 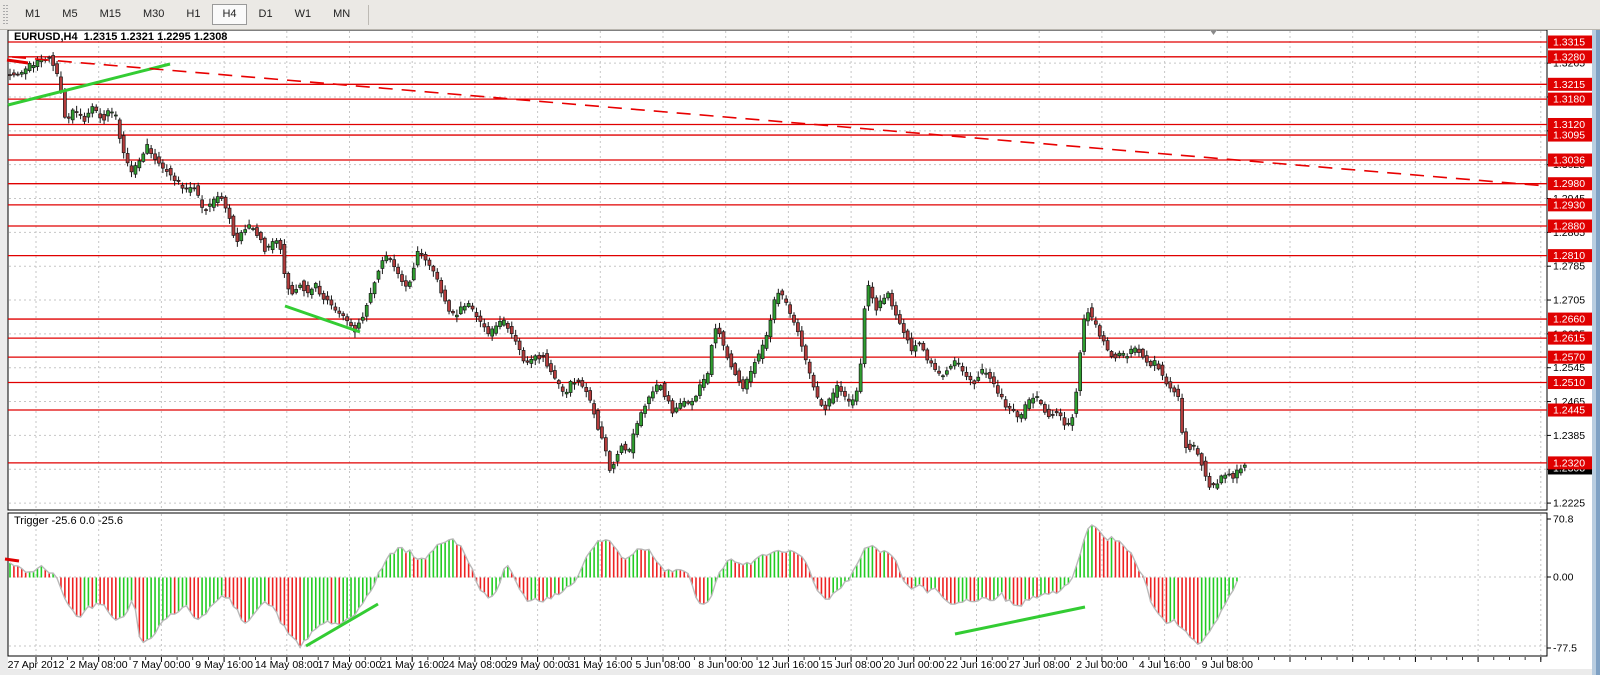 What do you see at coordinates (229, 14) in the screenshot?
I see `tf-button-H4: H4` at bounding box center [229, 14].